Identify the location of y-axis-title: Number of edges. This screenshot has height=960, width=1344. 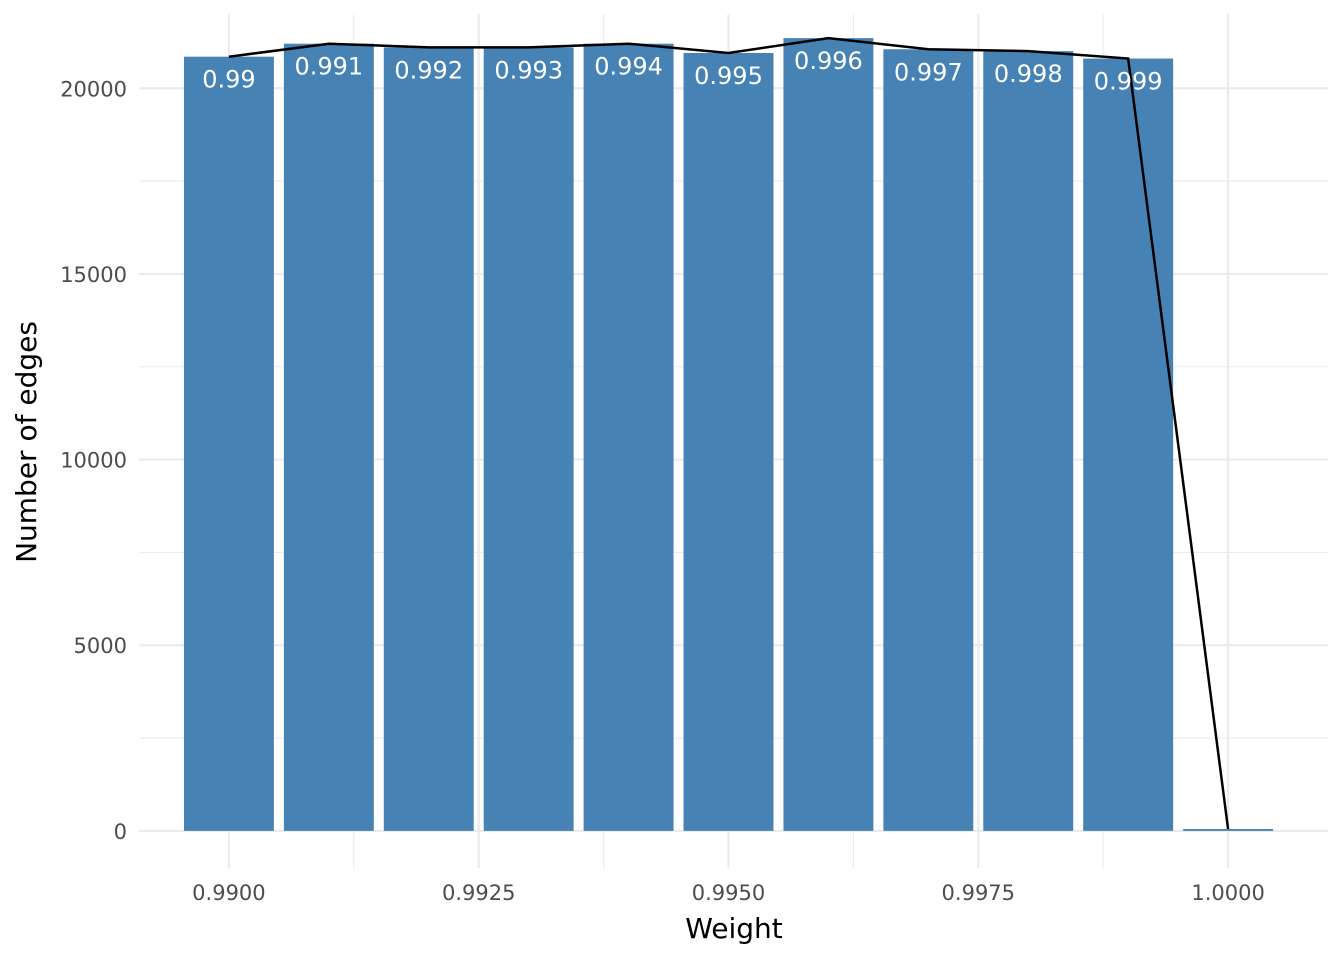
(26, 442).